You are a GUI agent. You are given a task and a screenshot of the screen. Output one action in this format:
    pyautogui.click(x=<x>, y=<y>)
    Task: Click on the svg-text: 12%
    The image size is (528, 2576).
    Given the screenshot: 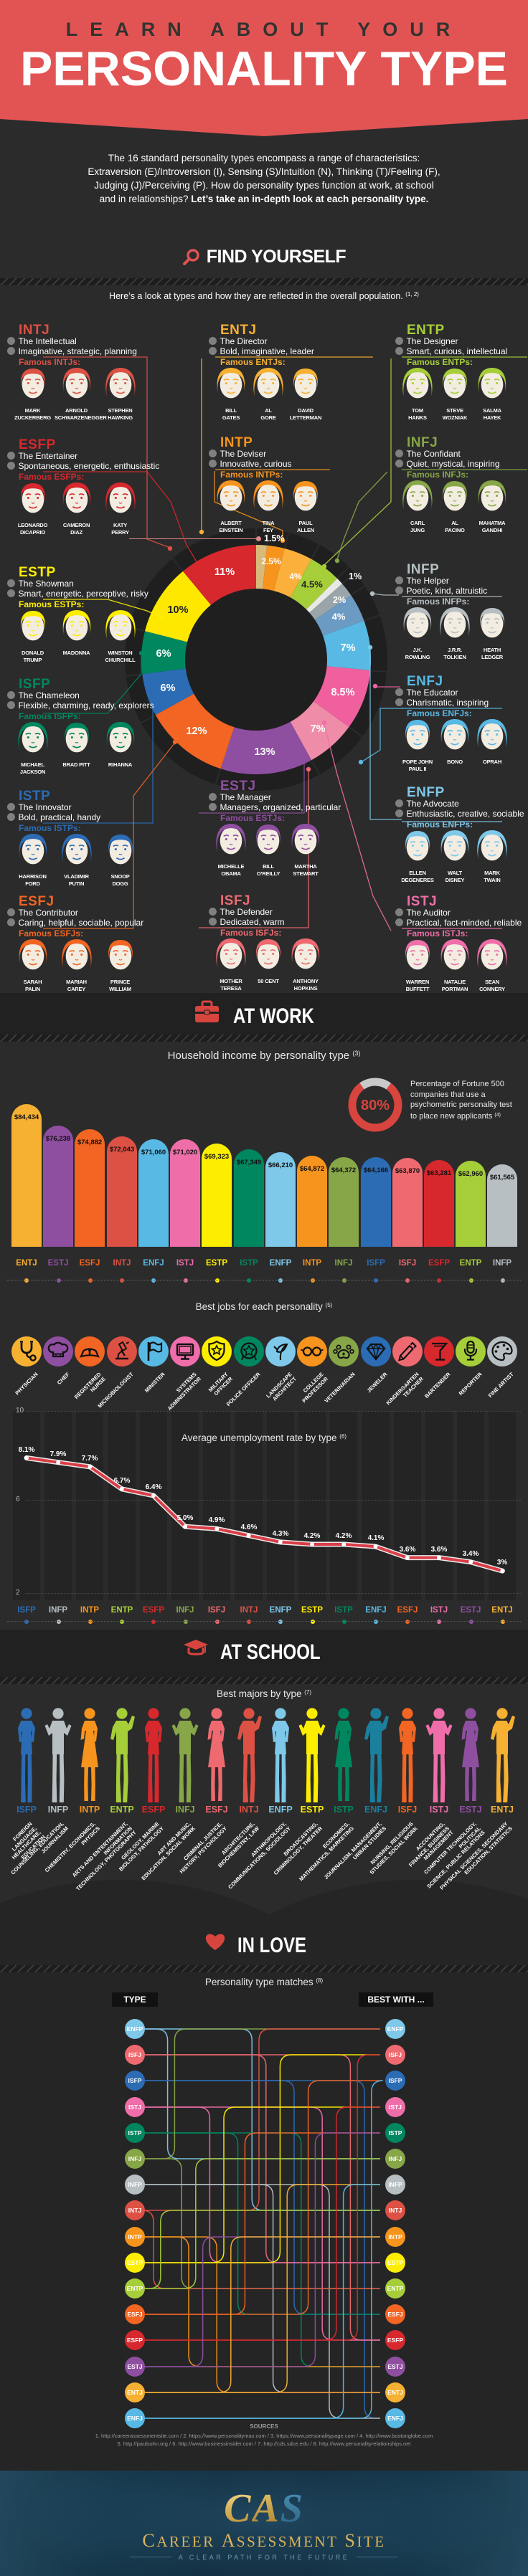 What is the action you would take?
    pyautogui.click(x=196, y=731)
    